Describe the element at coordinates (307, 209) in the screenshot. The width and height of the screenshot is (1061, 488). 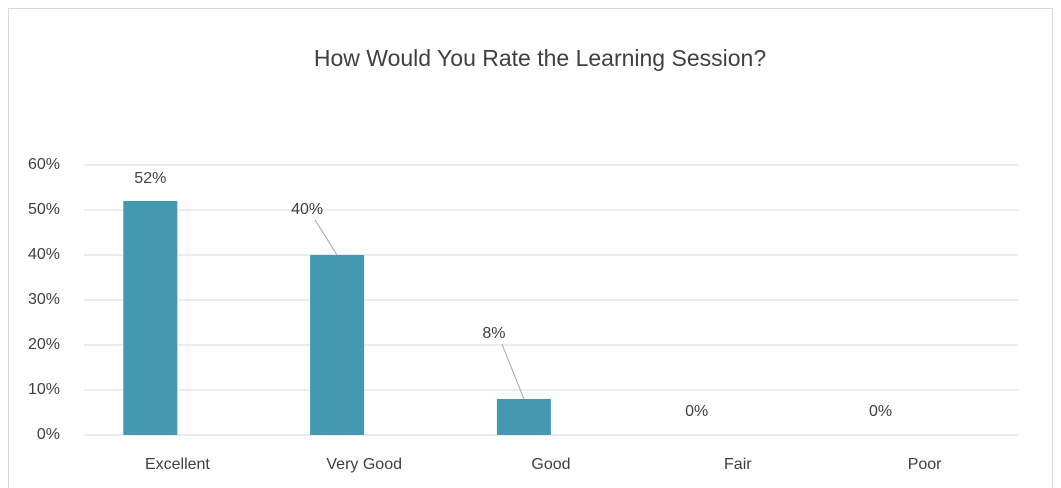
I see `data-label: 40%` at that location.